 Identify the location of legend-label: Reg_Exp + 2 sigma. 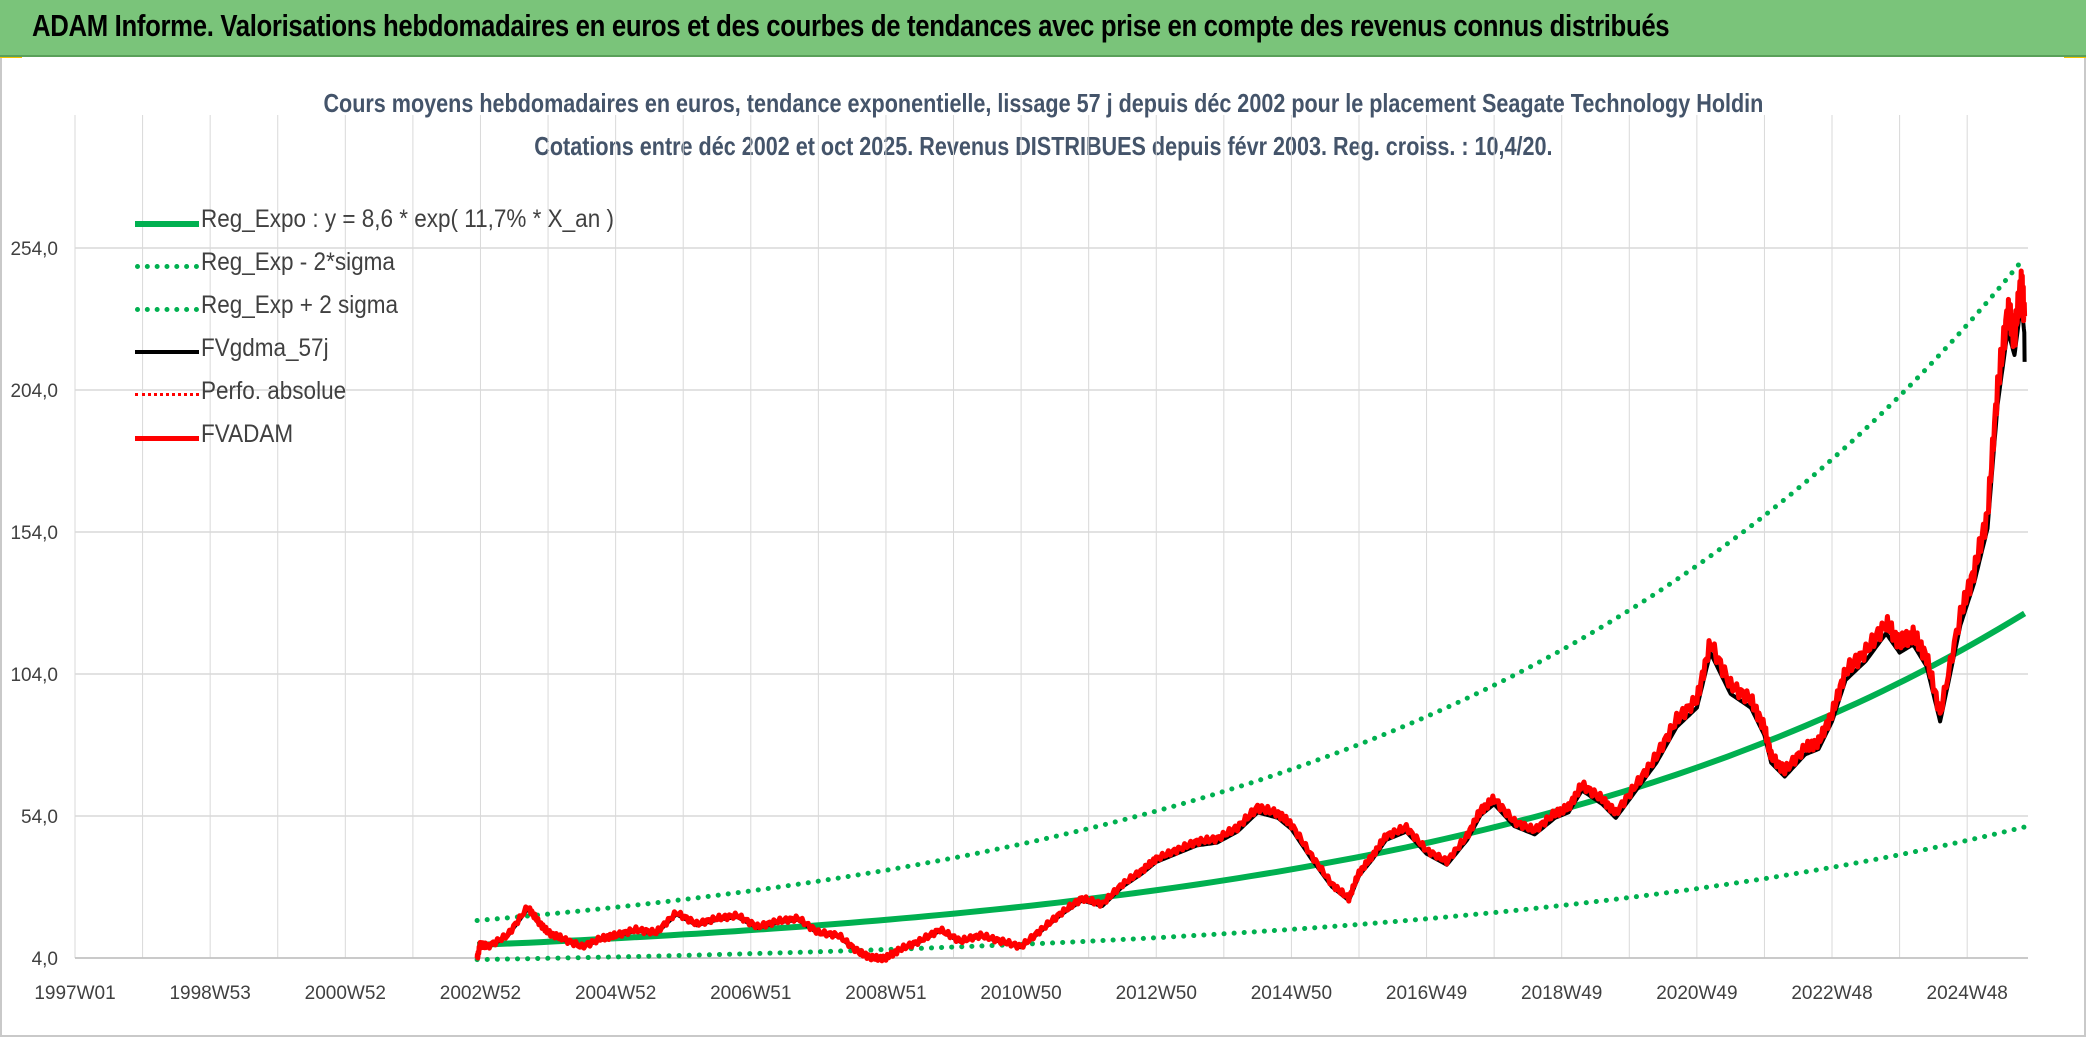
(299, 305).